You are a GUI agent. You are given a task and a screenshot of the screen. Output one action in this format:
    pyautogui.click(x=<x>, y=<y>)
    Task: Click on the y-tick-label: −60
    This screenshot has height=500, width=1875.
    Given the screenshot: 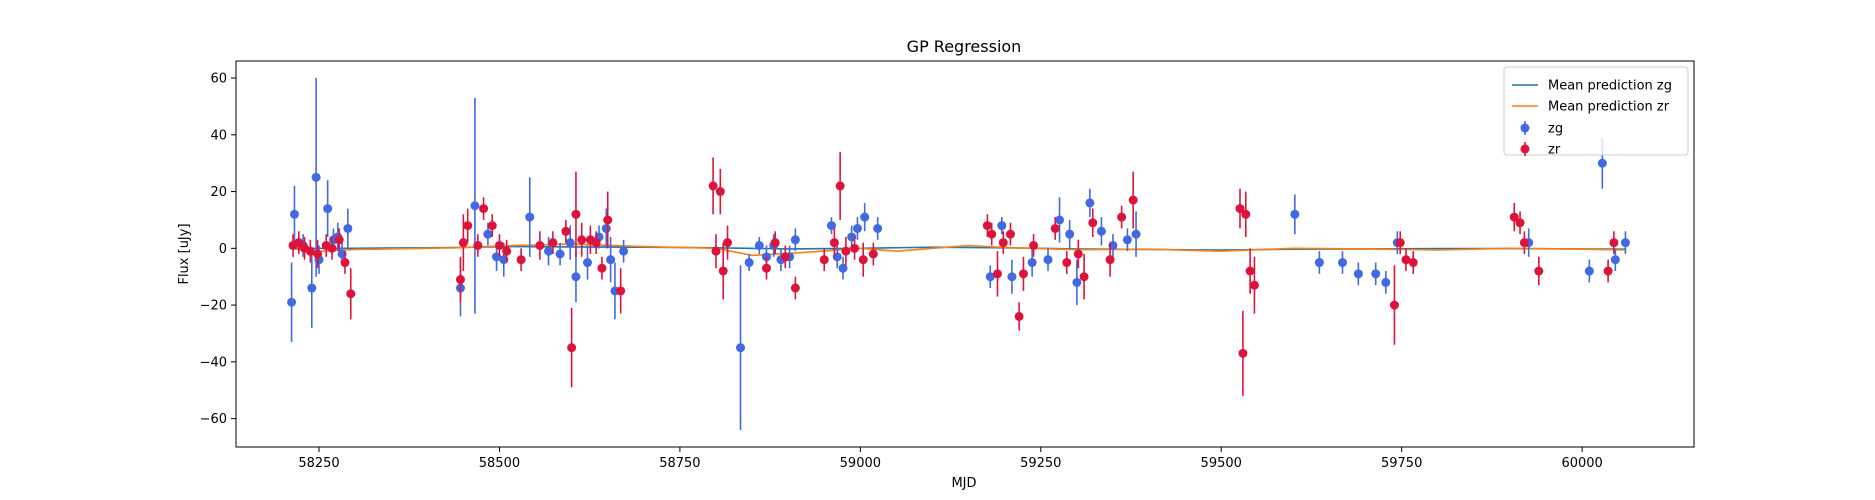 What is the action you would take?
    pyautogui.click(x=213, y=419)
    